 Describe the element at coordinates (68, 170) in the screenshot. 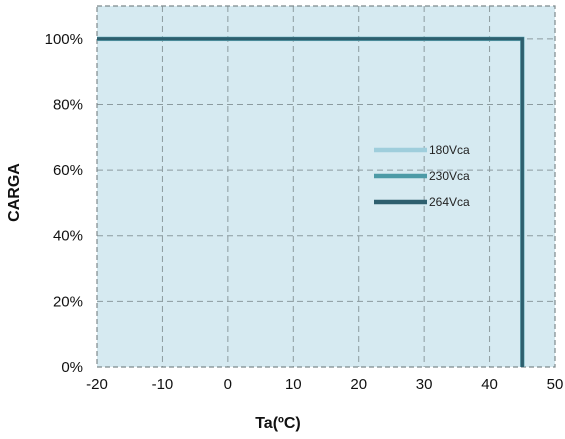

I see `y-tick-label: 60%` at that location.